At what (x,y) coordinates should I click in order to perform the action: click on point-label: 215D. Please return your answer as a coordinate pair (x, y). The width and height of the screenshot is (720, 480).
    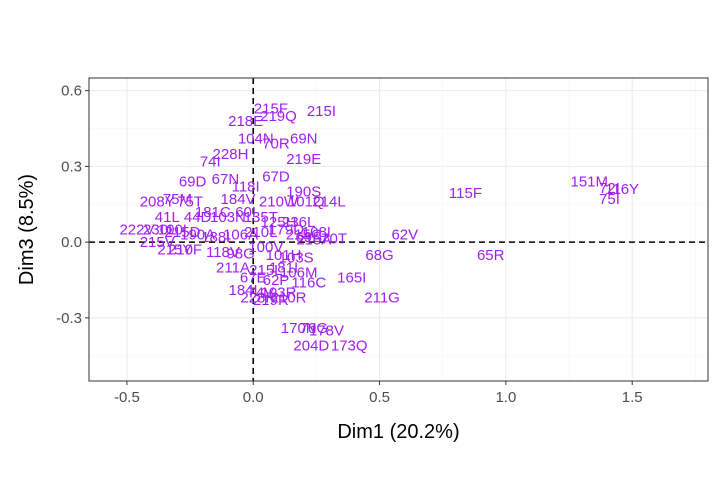
    Looking at the image, I should click on (183, 232).